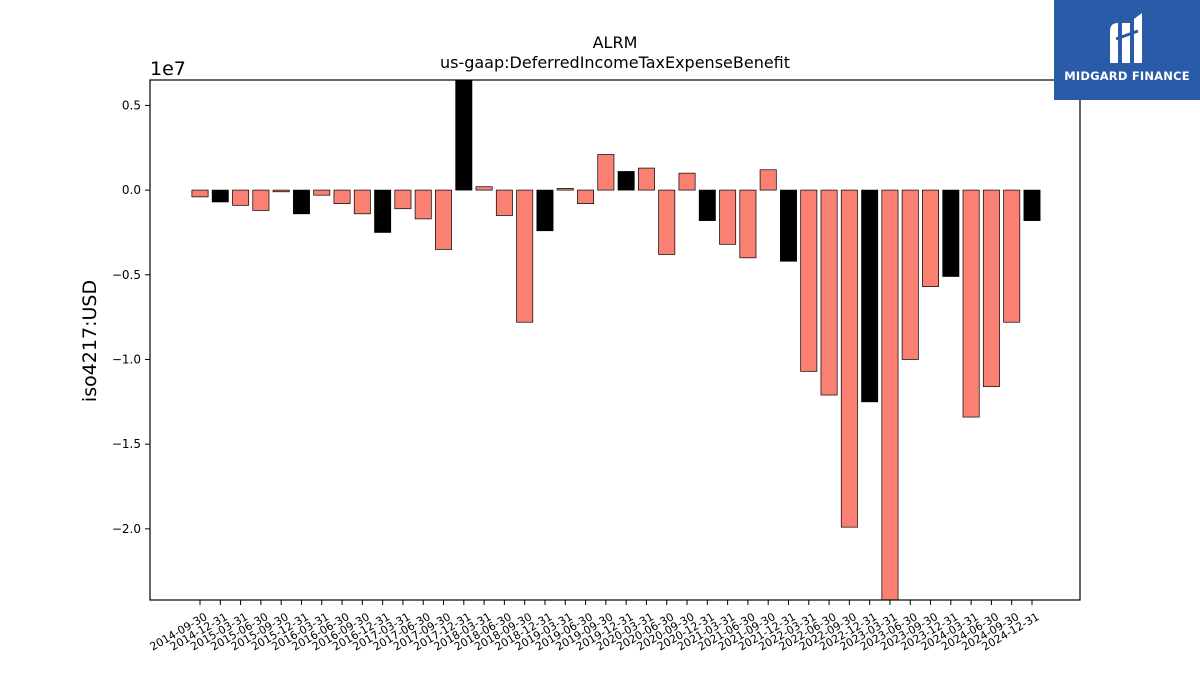 The height and width of the screenshot is (675, 1200). Describe the element at coordinates (168, 69) in the screenshot. I see `y-offset-text: 1e7` at that location.